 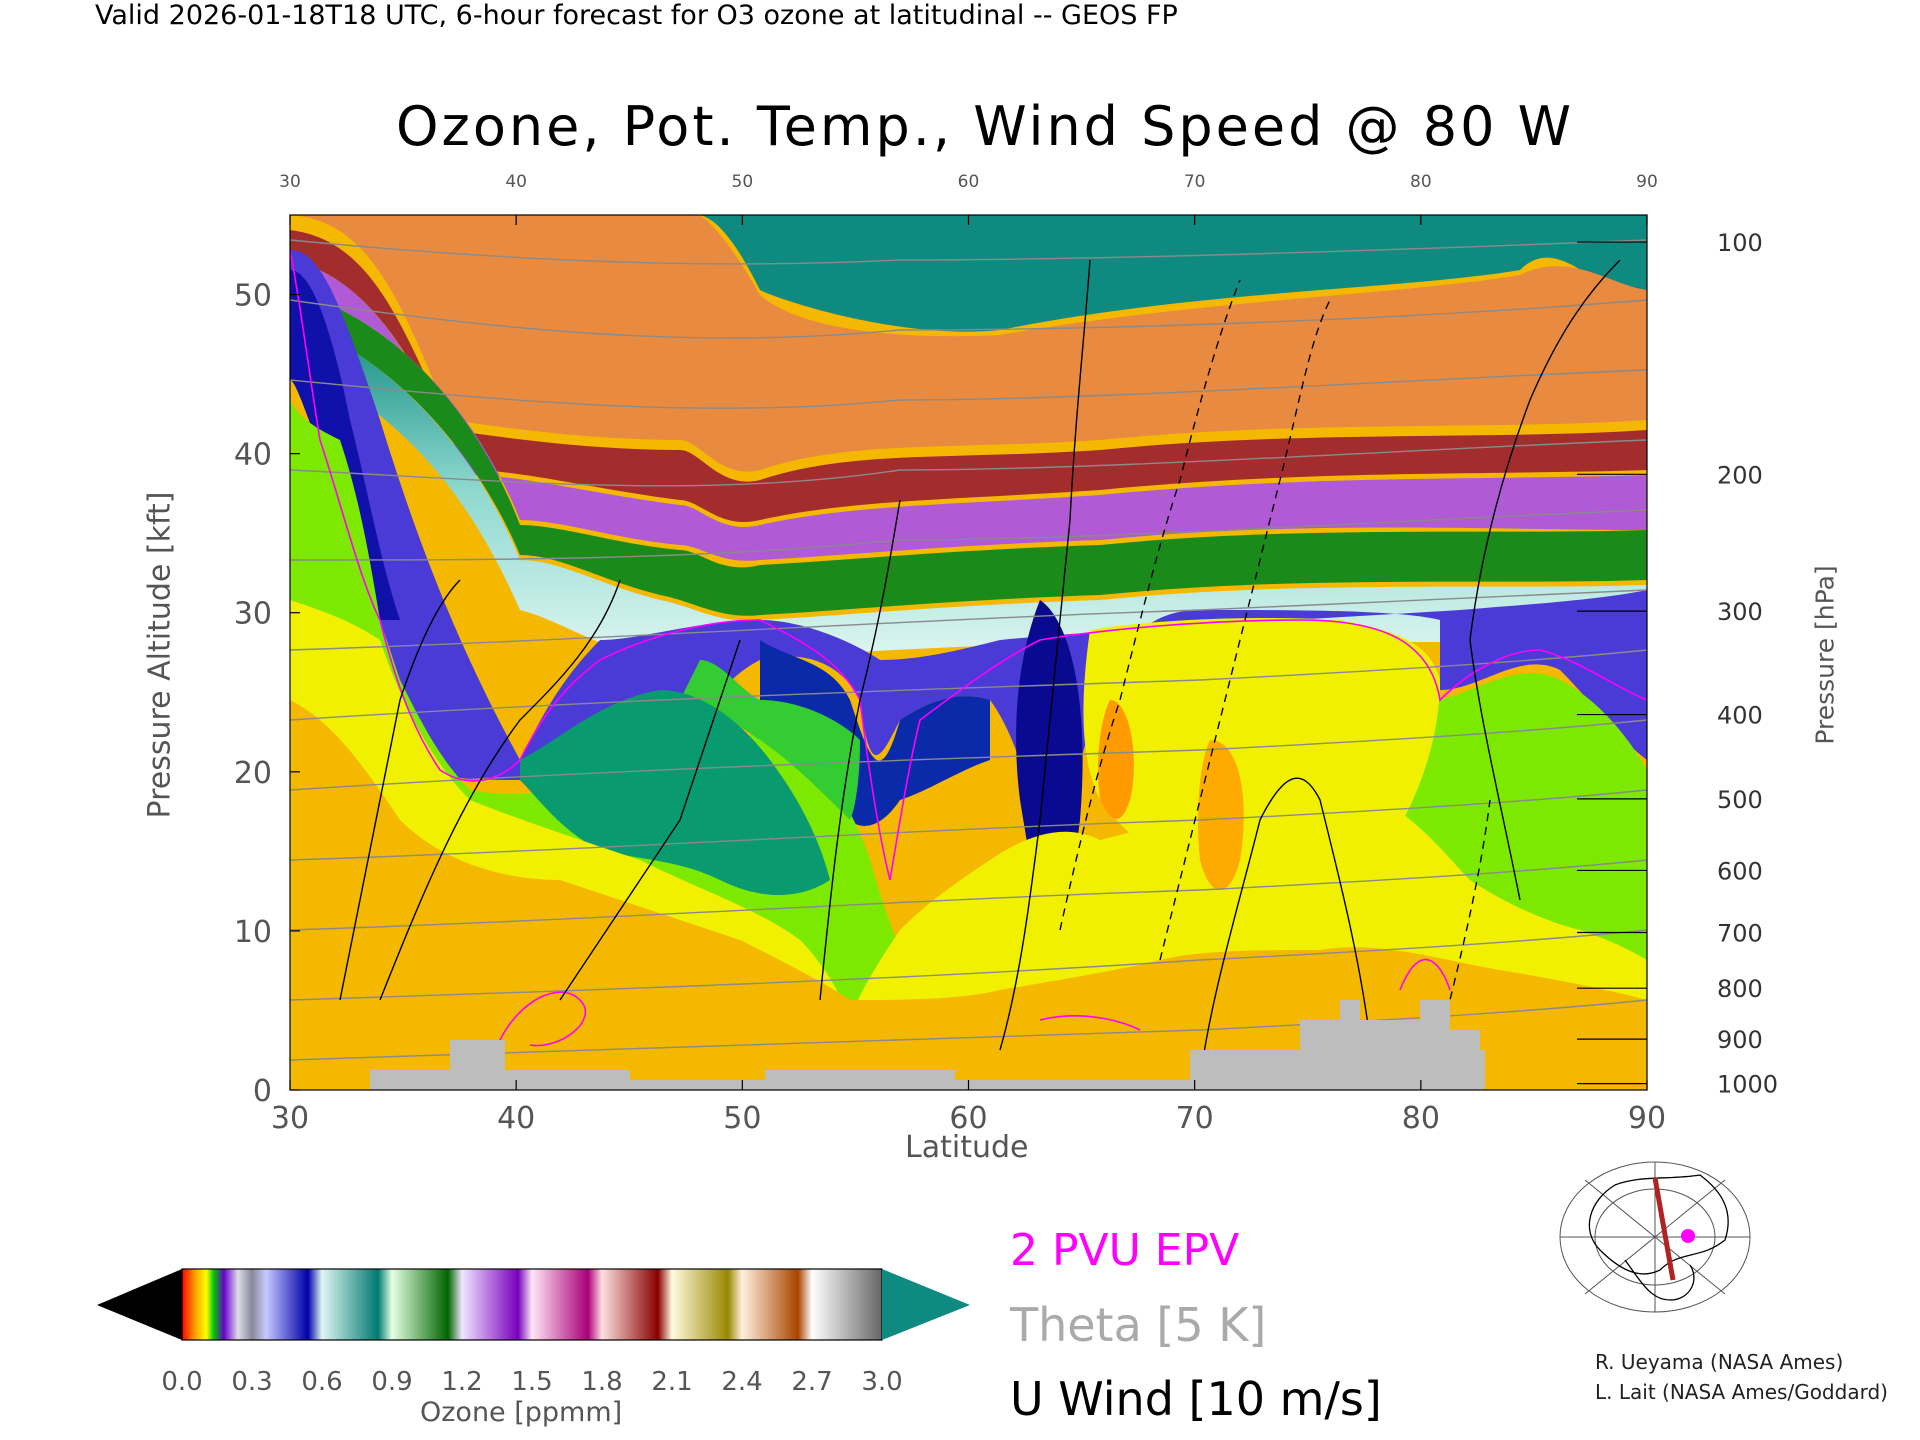 I want to click on y-tick-label: 30, so click(x=253, y=614).